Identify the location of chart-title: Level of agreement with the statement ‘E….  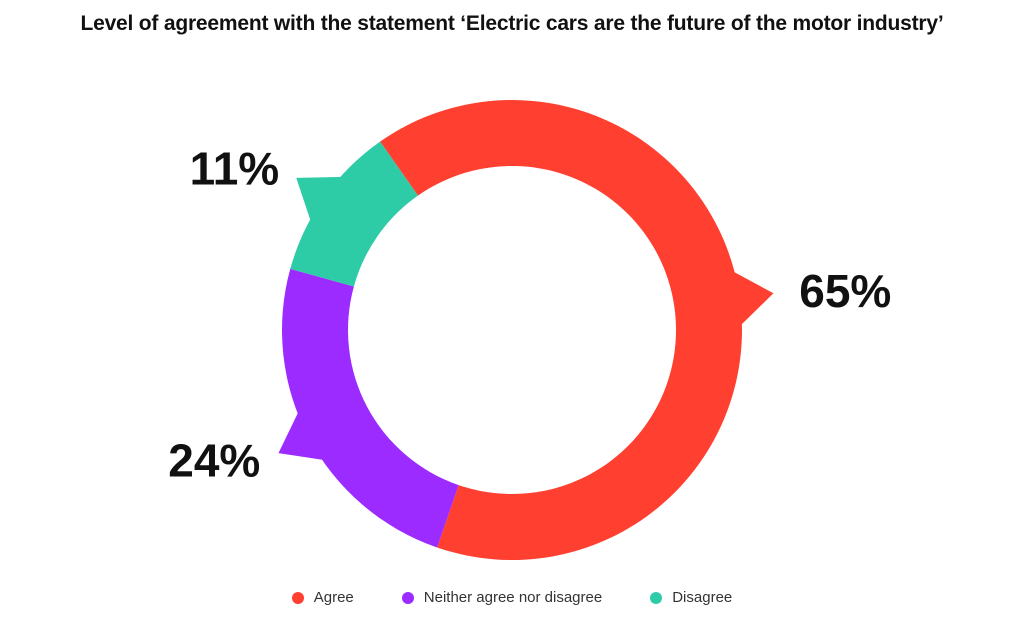
(512, 23).